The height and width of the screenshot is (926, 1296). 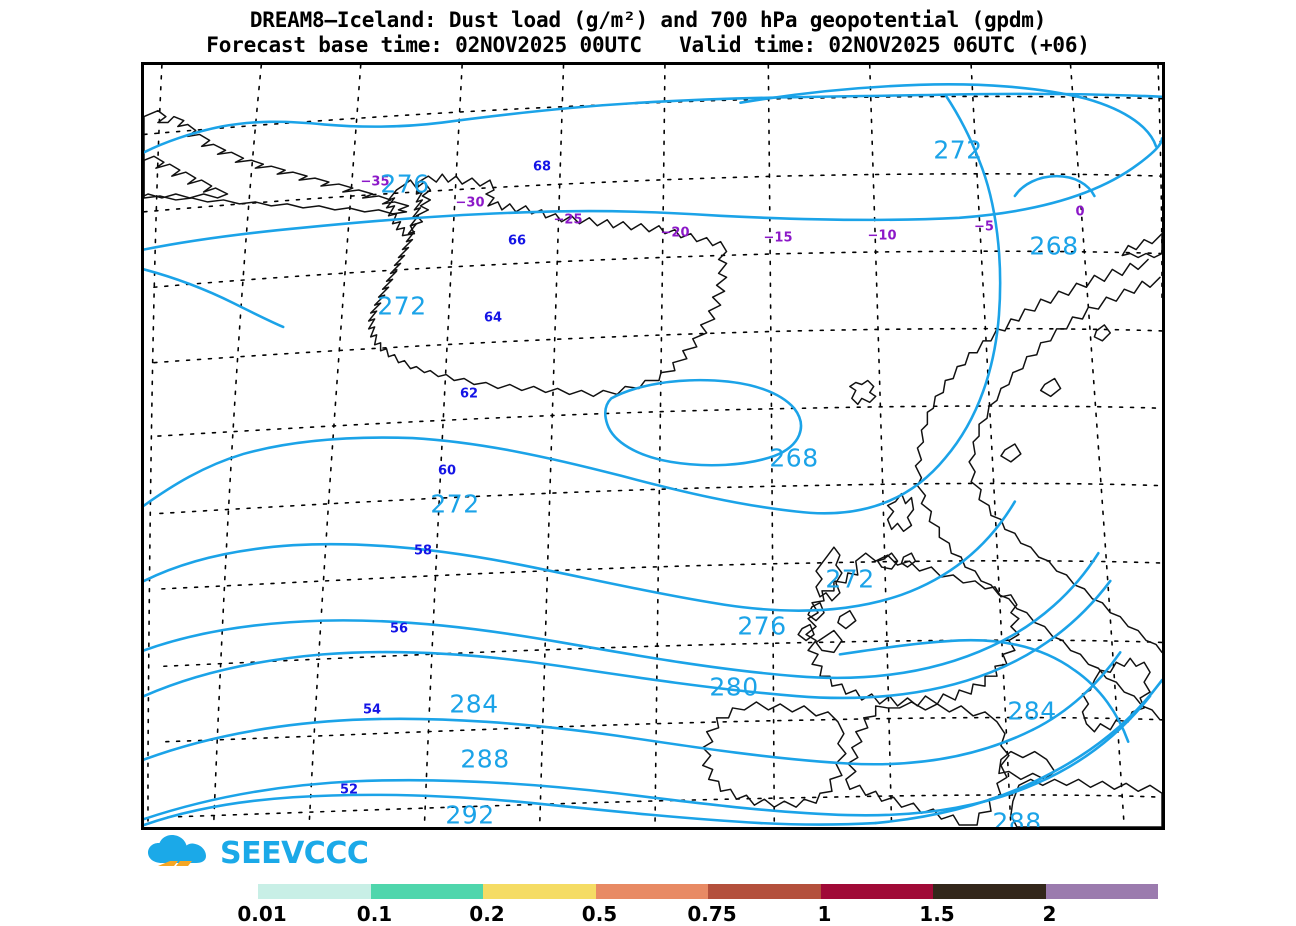 I want to click on coastline-continental-europe, so click(x=1086, y=802).